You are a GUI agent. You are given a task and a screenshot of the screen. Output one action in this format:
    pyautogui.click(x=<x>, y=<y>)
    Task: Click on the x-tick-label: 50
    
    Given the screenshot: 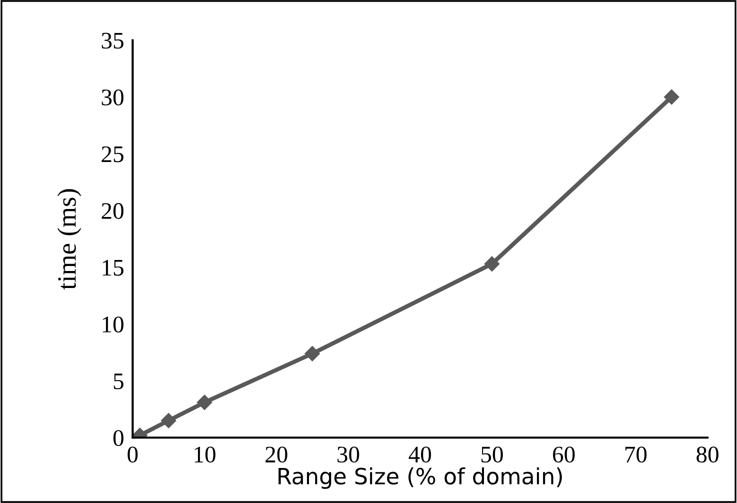 What is the action you would take?
    pyautogui.click(x=492, y=454)
    